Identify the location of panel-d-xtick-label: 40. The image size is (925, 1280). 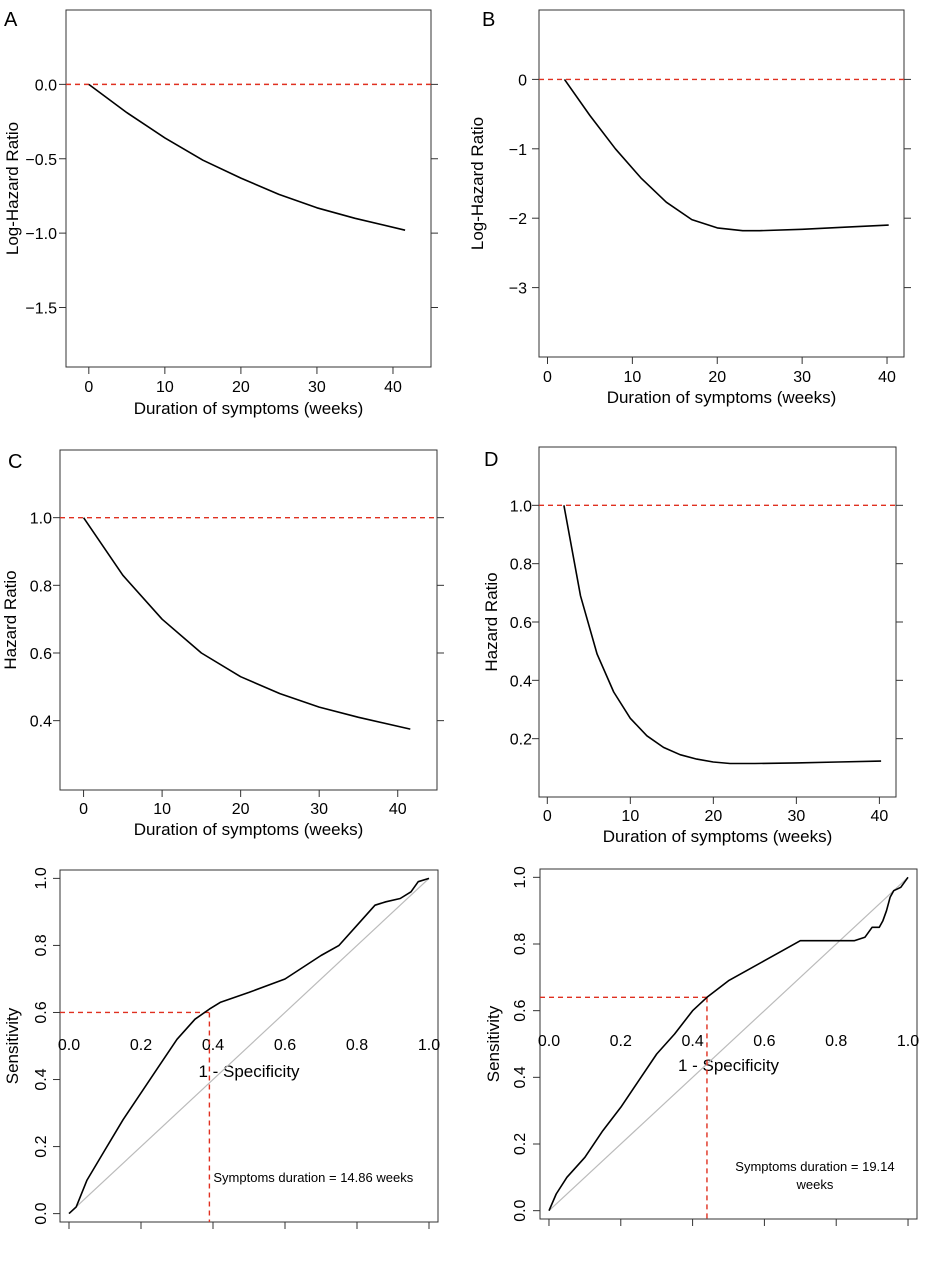
(879, 816).